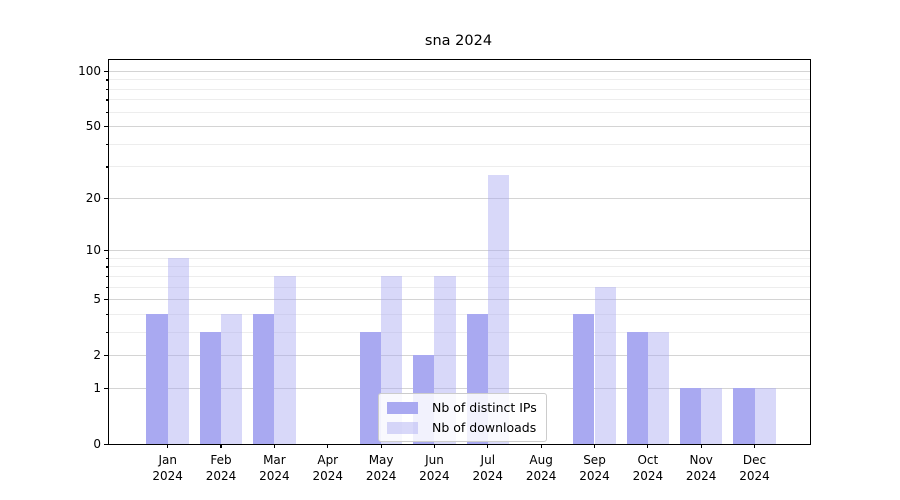 The height and width of the screenshot is (500, 900). Describe the element at coordinates (434, 468) in the screenshot. I see `x-tick-label: Jun 2024` at that location.